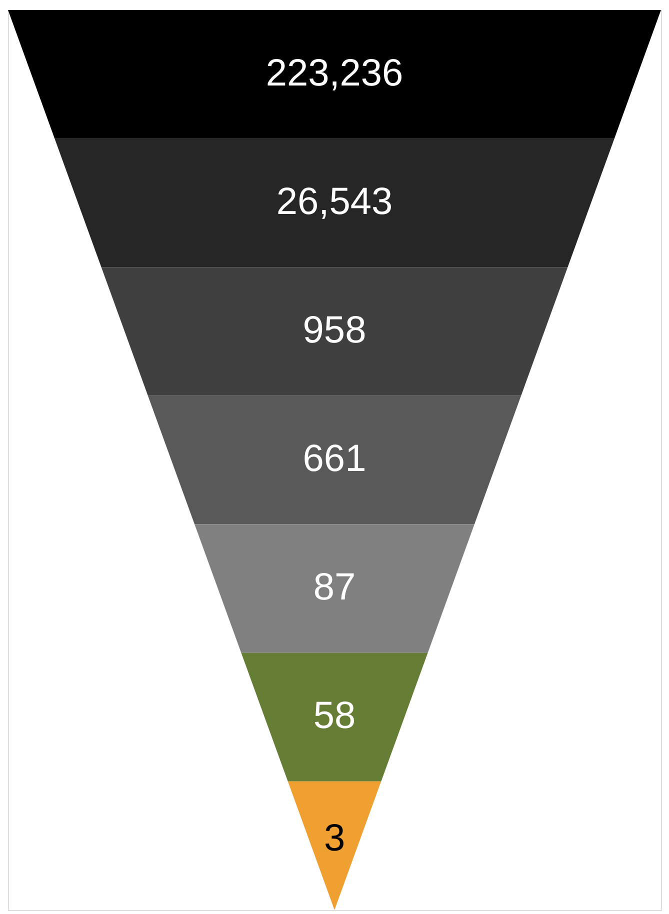 The image size is (669, 914). Describe the element at coordinates (335, 73) in the screenshot. I see `data-label: 223,236` at that location.